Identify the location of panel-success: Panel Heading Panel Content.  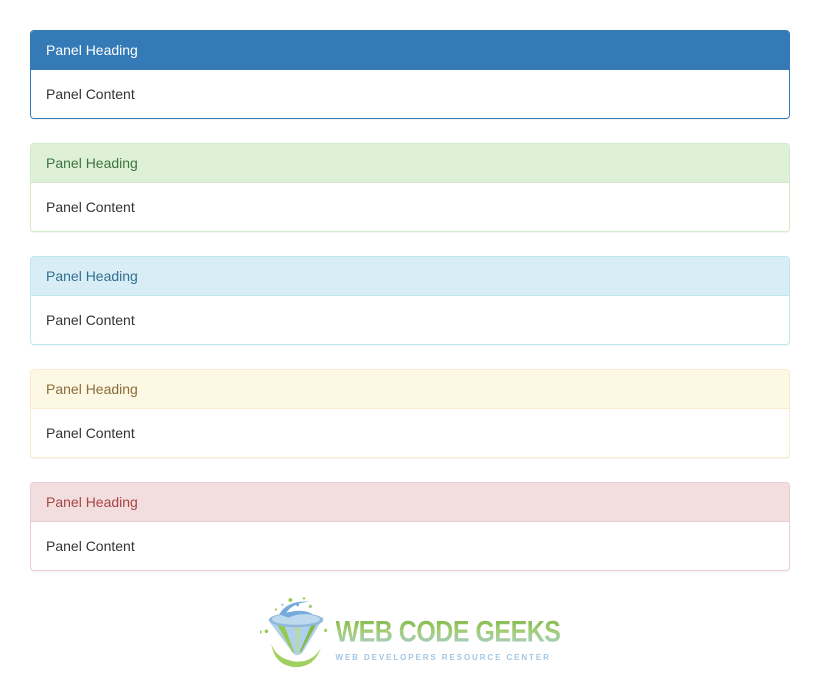
(410, 187).